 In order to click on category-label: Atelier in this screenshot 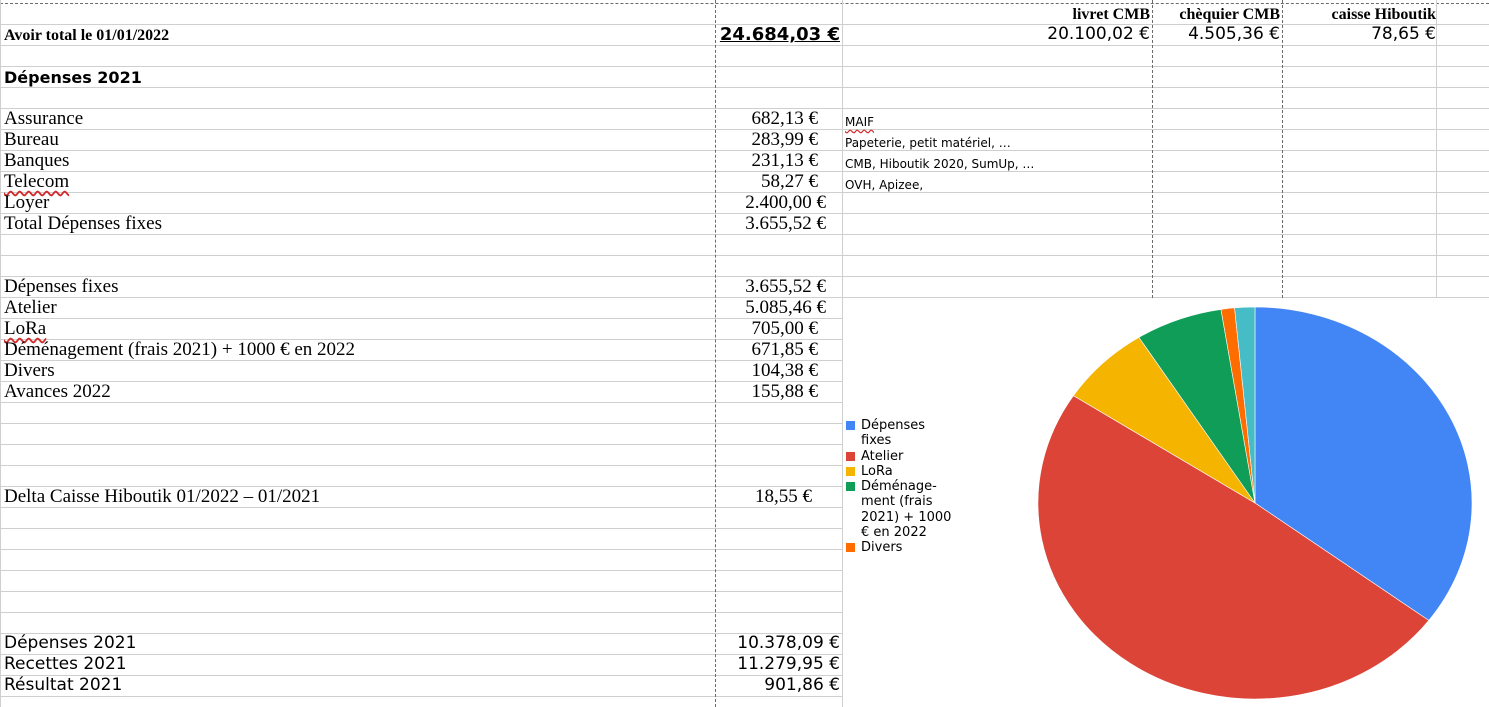, I will do `click(30, 307)`.